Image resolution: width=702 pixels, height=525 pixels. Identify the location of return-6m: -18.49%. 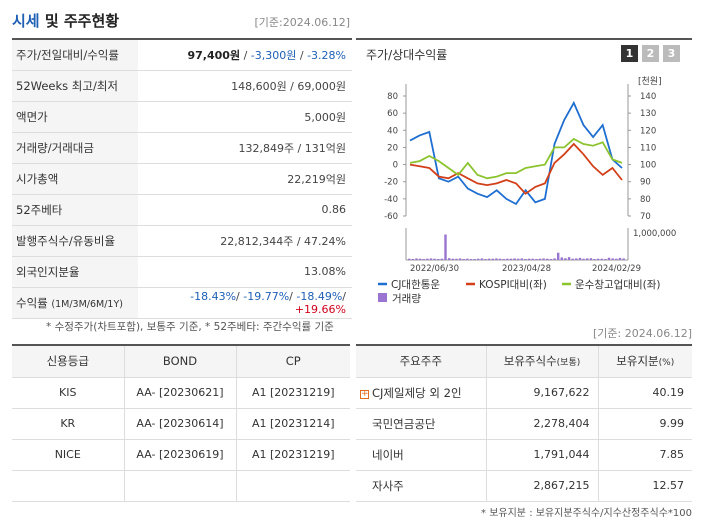
(319, 296).